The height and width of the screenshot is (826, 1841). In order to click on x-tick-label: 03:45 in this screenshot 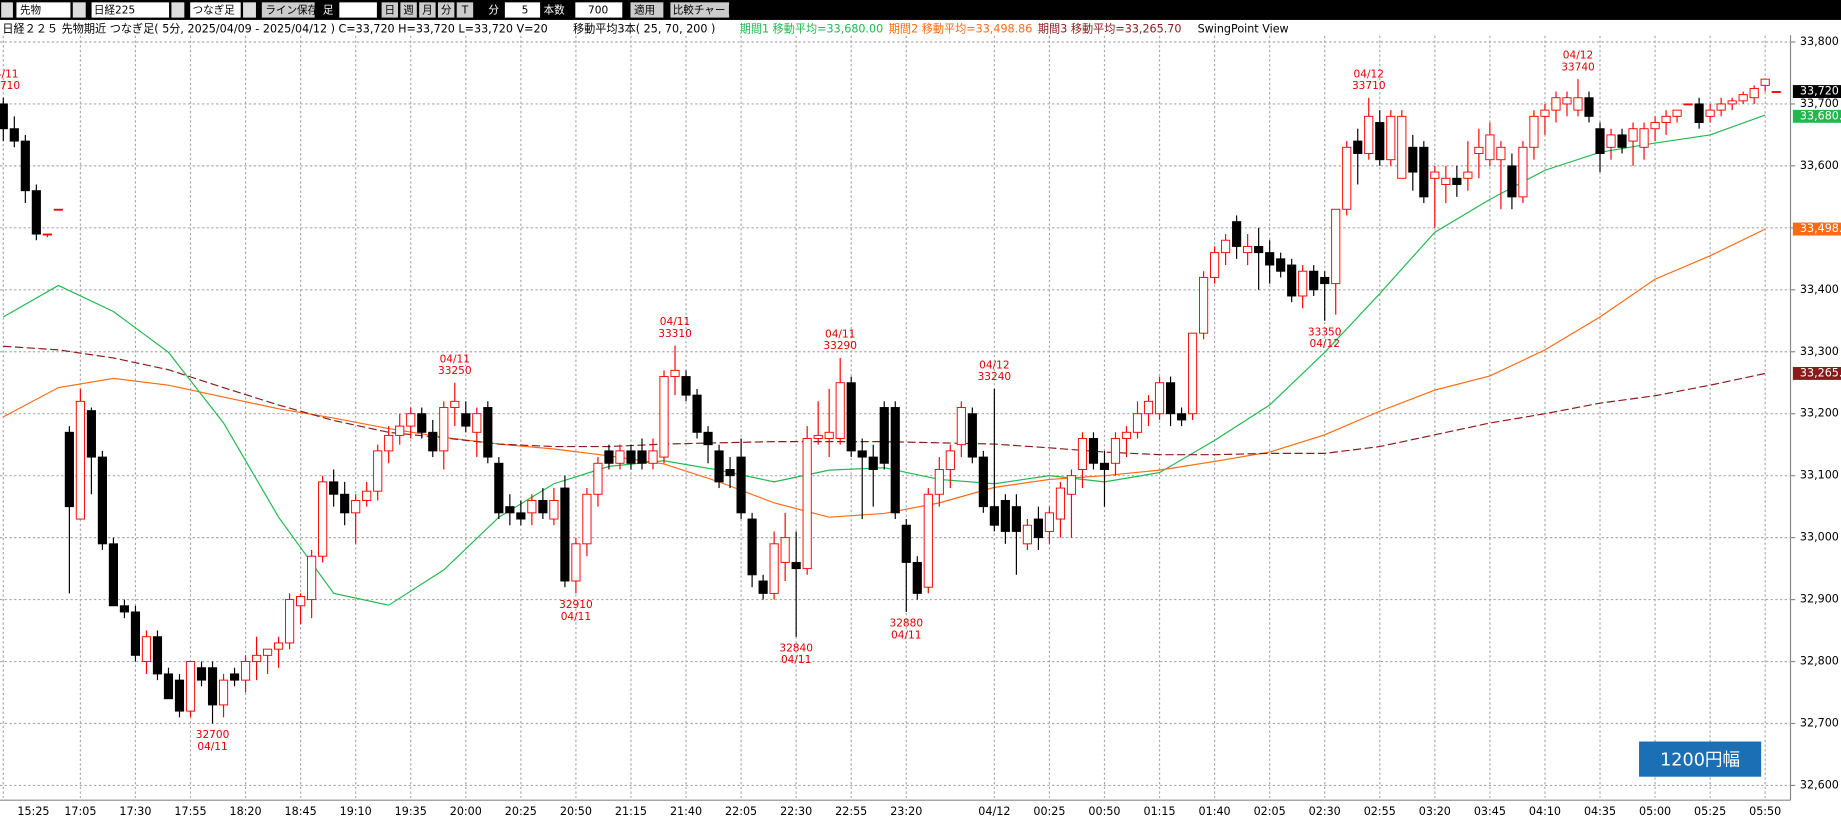, I will do `click(1490, 811)`.